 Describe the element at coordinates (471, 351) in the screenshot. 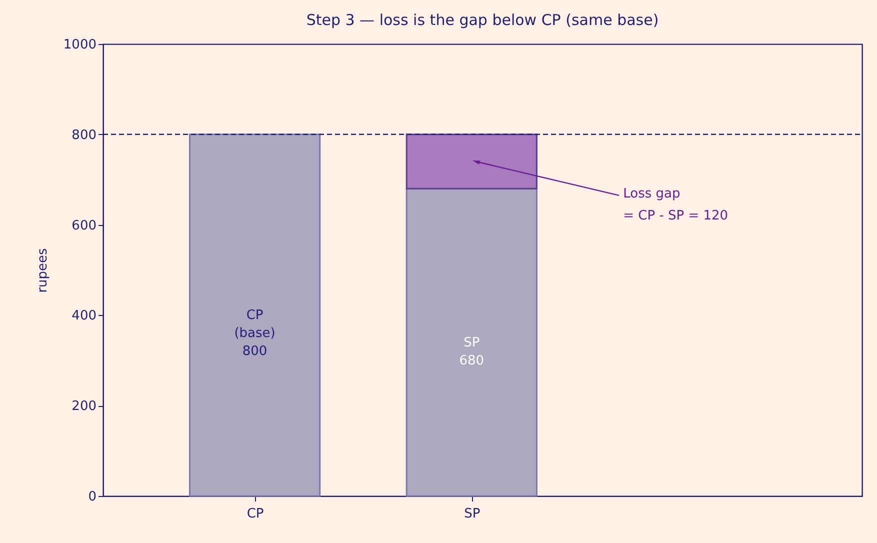

I see `data-label: SP 680` at that location.